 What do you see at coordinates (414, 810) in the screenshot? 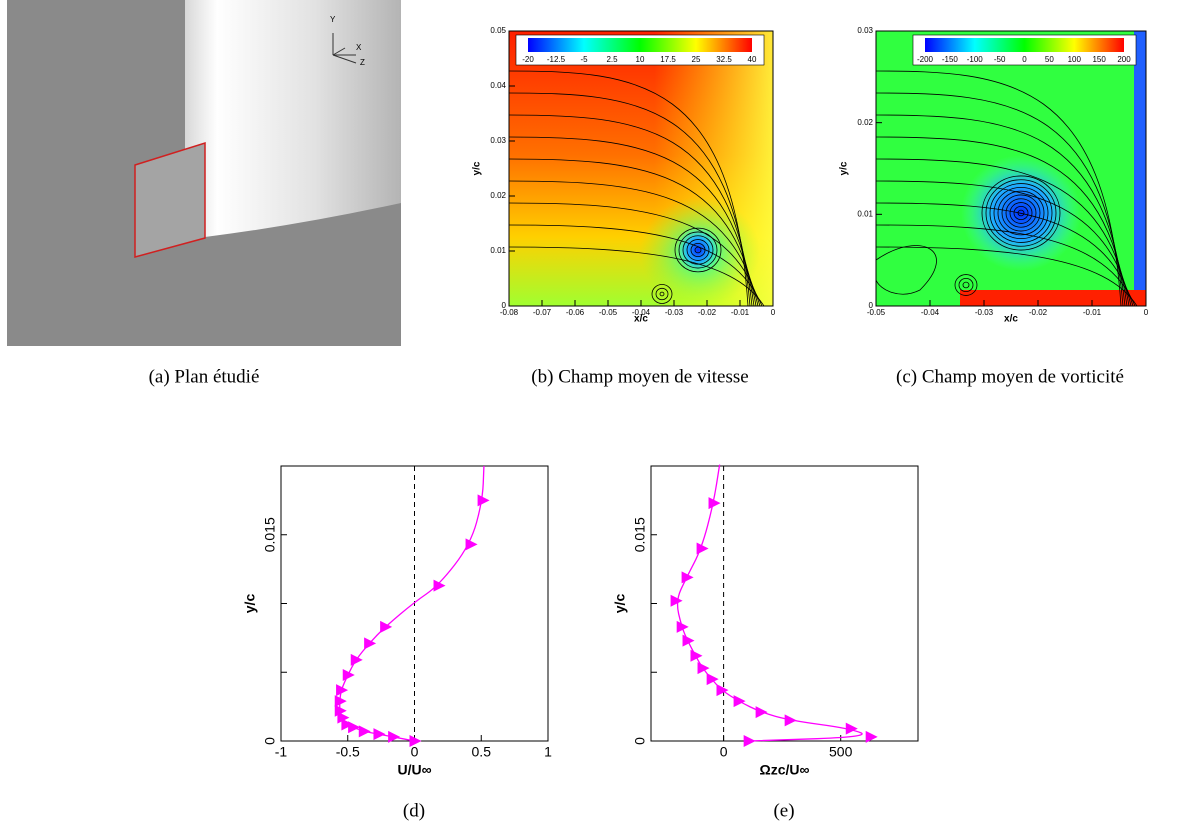
I see `caption: (d)` at bounding box center [414, 810].